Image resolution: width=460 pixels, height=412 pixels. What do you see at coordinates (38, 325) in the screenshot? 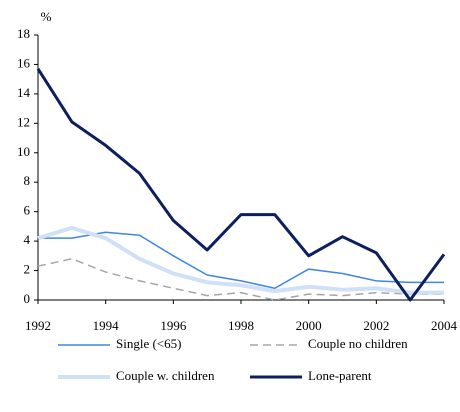
I see `x-tick-label: 1992` at bounding box center [38, 325].